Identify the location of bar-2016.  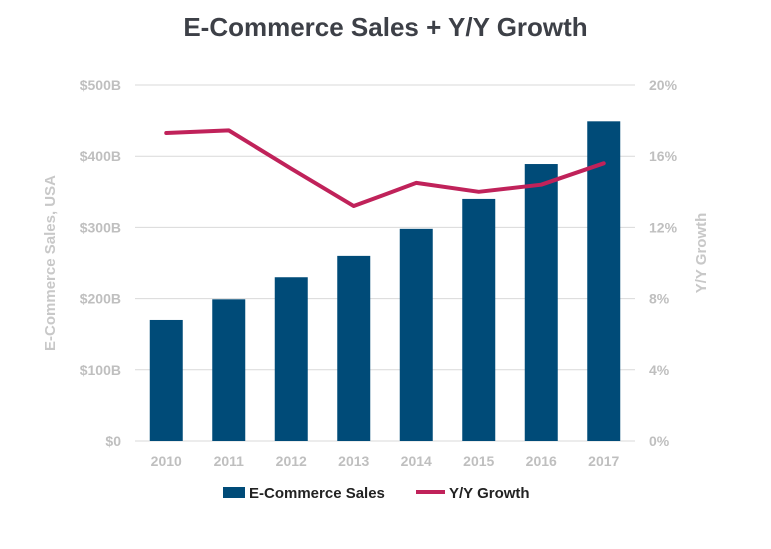
(541, 303).